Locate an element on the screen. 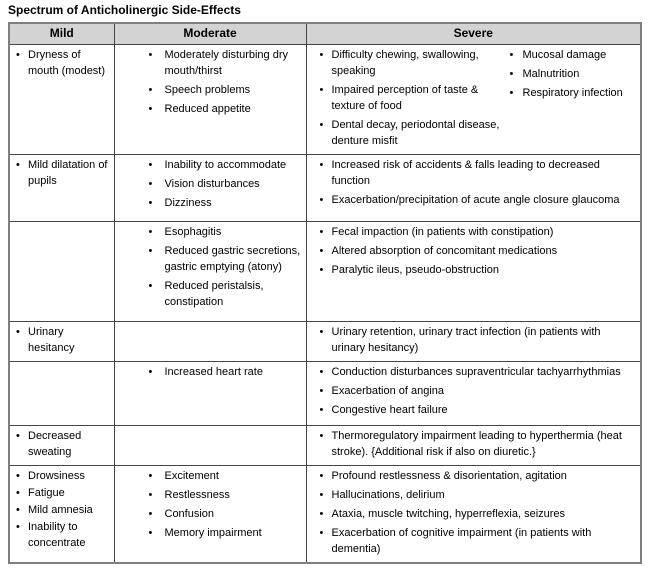 Image resolution: width=648 pixels, height=569 pixels. bullet-item: Memory impairment is located at coordinates (210, 533).